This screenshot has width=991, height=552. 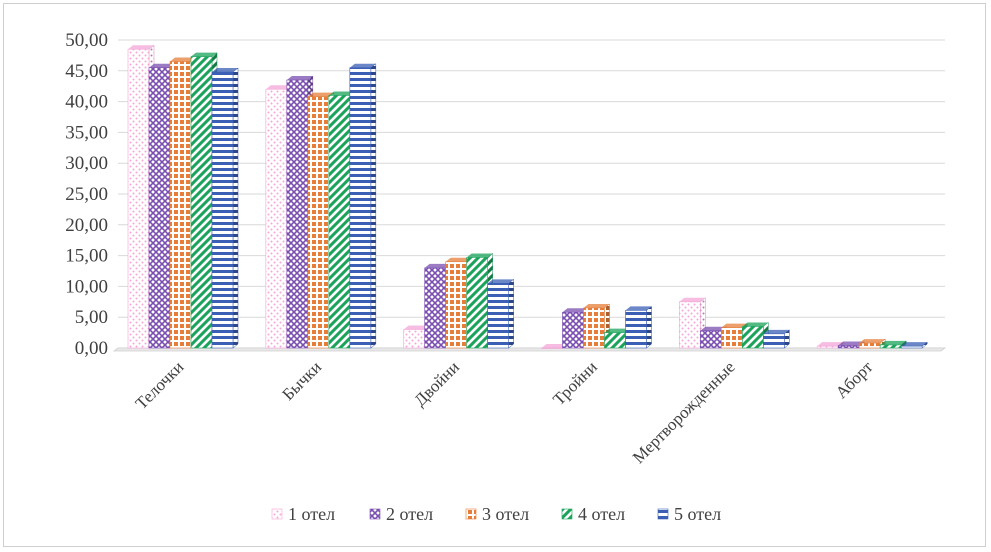 I want to click on legend: 1 отел 2 отел 3 отел 4 отел 5 отел, so click(x=496, y=514).